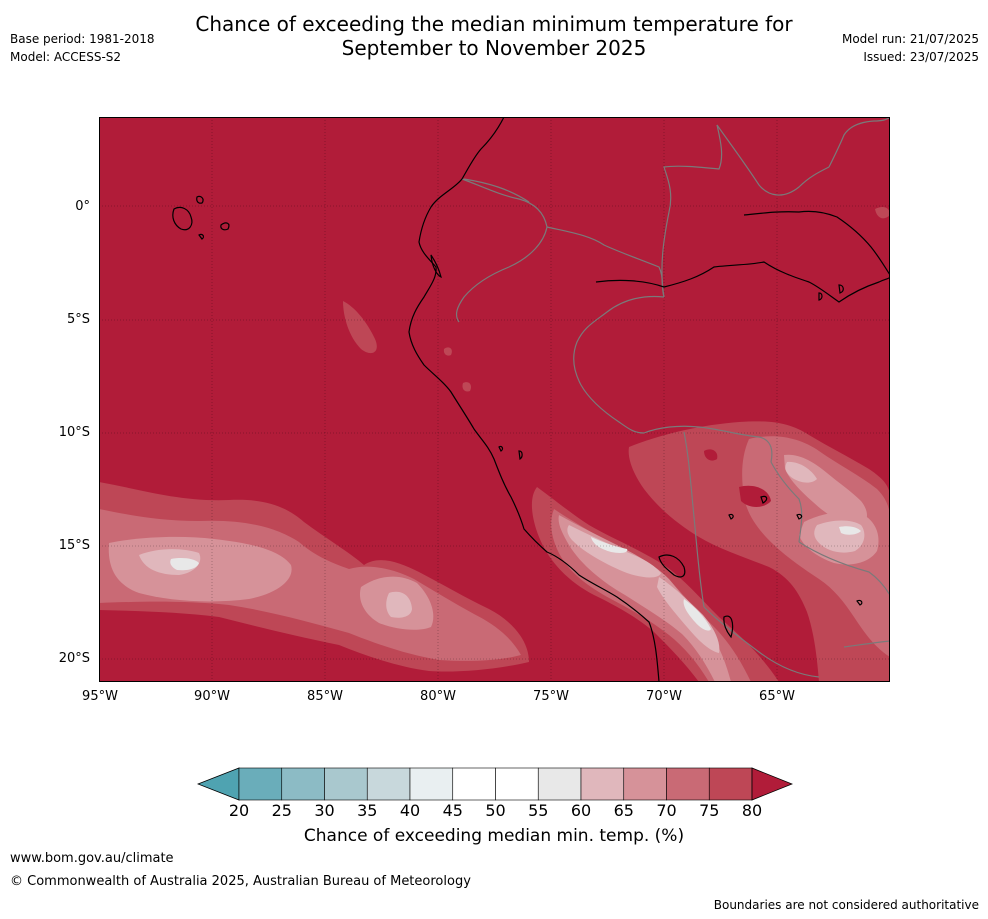 Image resolution: width=988 pixels, height=919 pixels. I want to click on lat-label-20s: 20°S, so click(74, 658).